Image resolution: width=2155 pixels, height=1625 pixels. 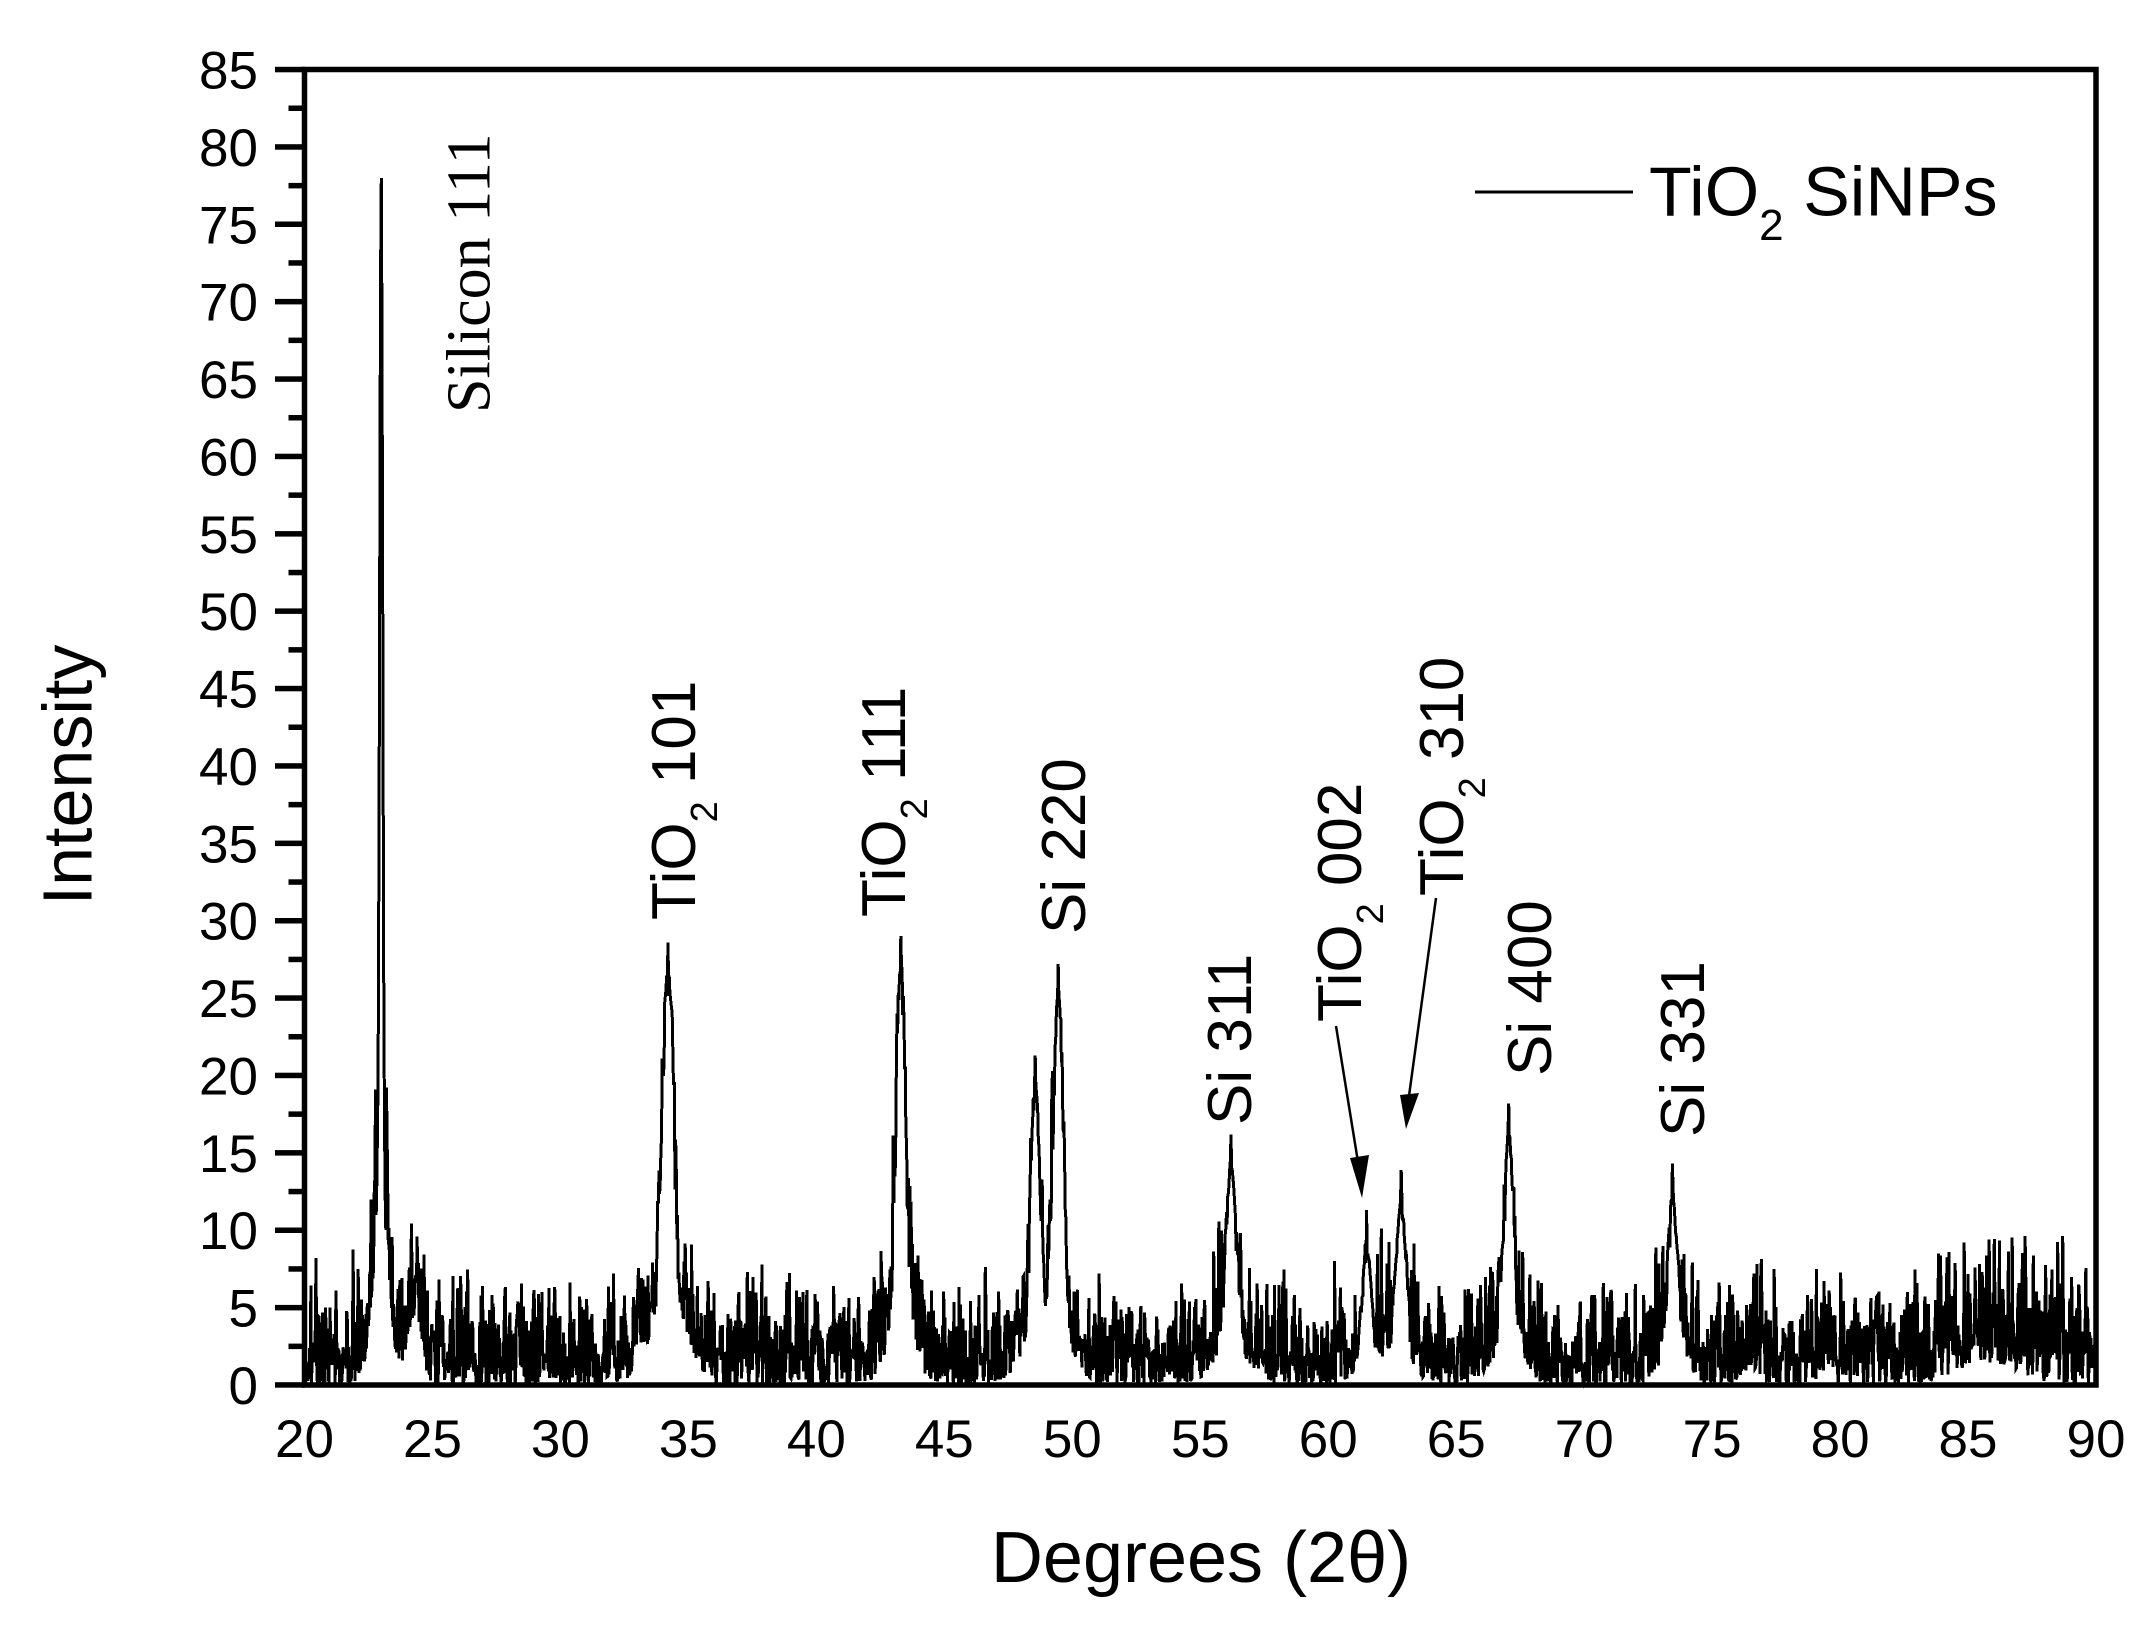 What do you see at coordinates (243, 1309) in the screenshot?
I see `svg-text: 5` at bounding box center [243, 1309].